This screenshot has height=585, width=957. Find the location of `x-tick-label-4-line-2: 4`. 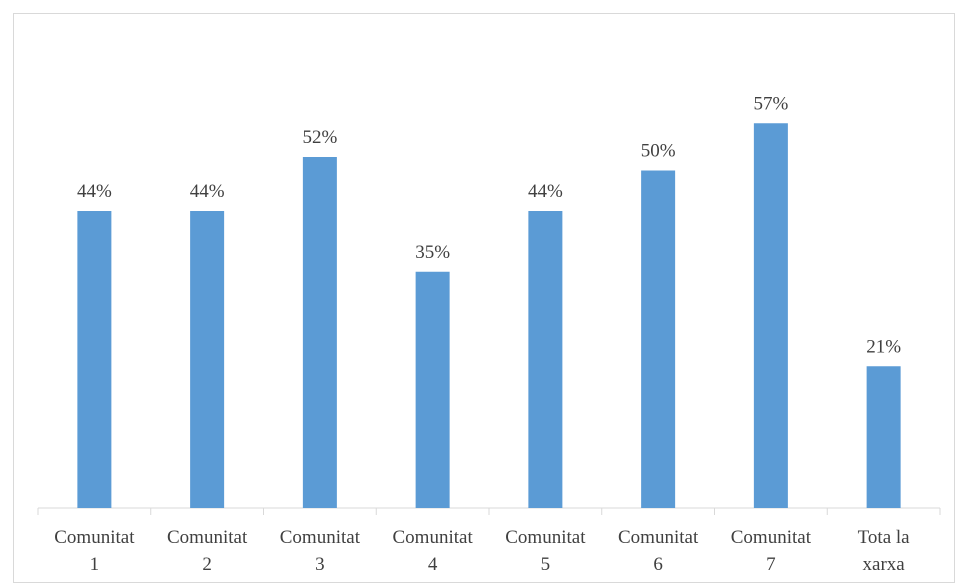

x-tick-label-4-line-2: 4 is located at coordinates (433, 564).